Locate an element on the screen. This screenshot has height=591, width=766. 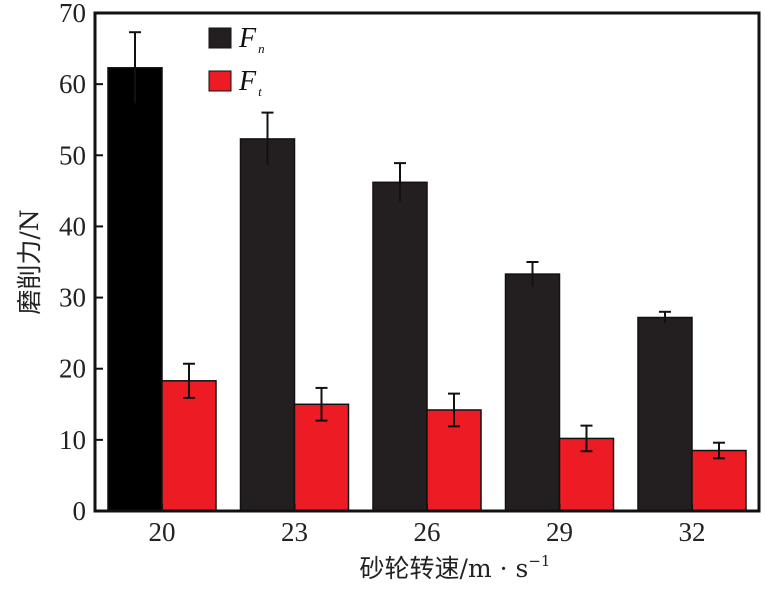
y-tick-label-70: 70 is located at coordinates (72, 14).